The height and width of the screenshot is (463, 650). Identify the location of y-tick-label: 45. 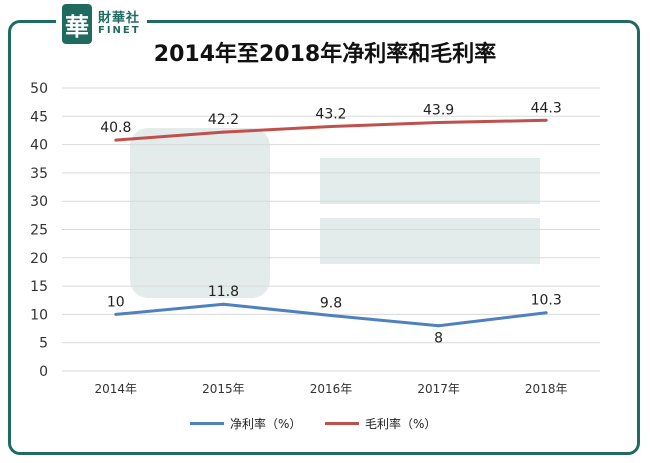
(39, 117).